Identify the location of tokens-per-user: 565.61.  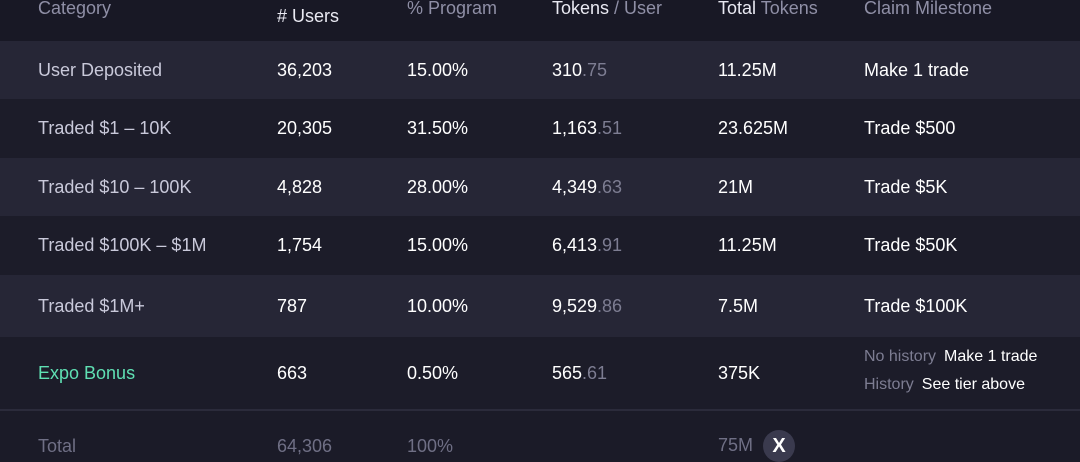
(579, 373).